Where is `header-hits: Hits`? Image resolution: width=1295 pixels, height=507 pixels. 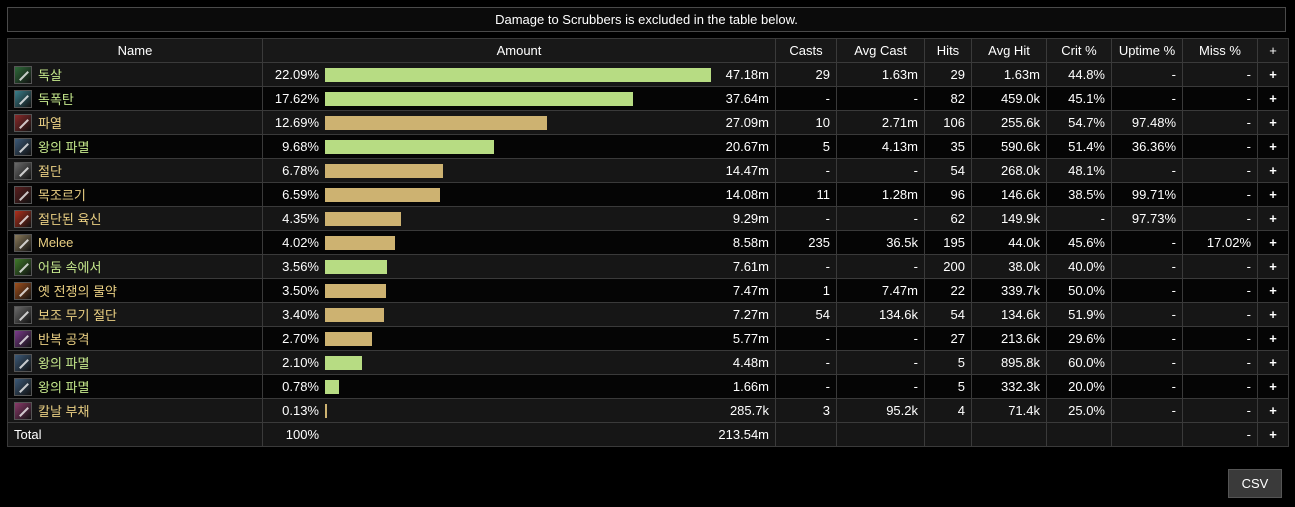 header-hits: Hits is located at coordinates (948, 50).